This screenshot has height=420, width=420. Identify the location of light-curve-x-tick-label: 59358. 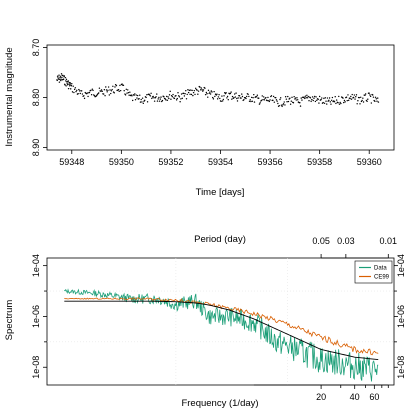
(319, 162).